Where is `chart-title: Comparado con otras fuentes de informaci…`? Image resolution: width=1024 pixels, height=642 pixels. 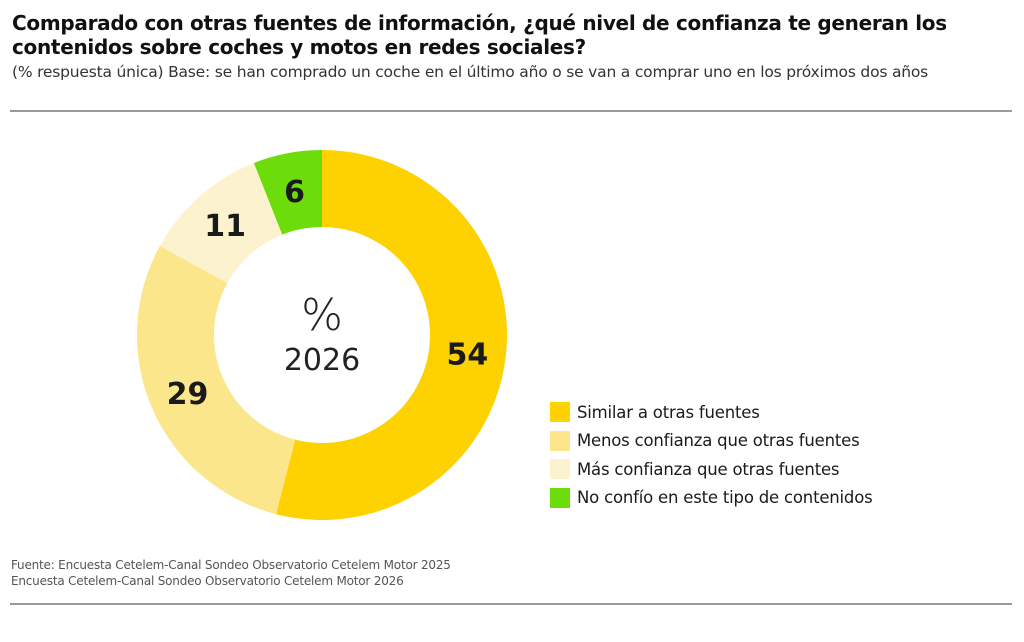
chart-title: Comparado con otras fuentes de informaci… is located at coordinates (479, 35).